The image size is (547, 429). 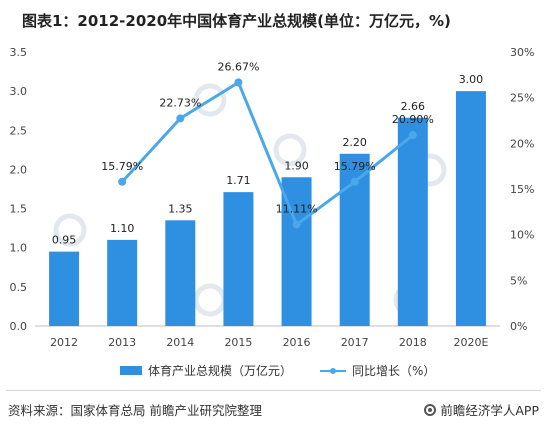 I want to click on brand-name: 前瞻经济学人APP, so click(x=489, y=410).